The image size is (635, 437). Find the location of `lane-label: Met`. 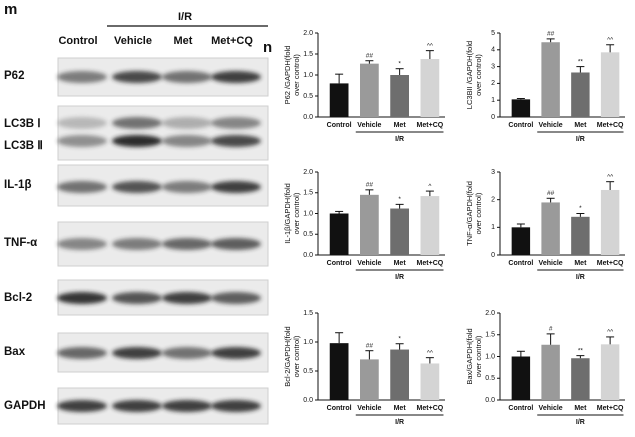

lane-label: Met is located at coordinates (183, 41).